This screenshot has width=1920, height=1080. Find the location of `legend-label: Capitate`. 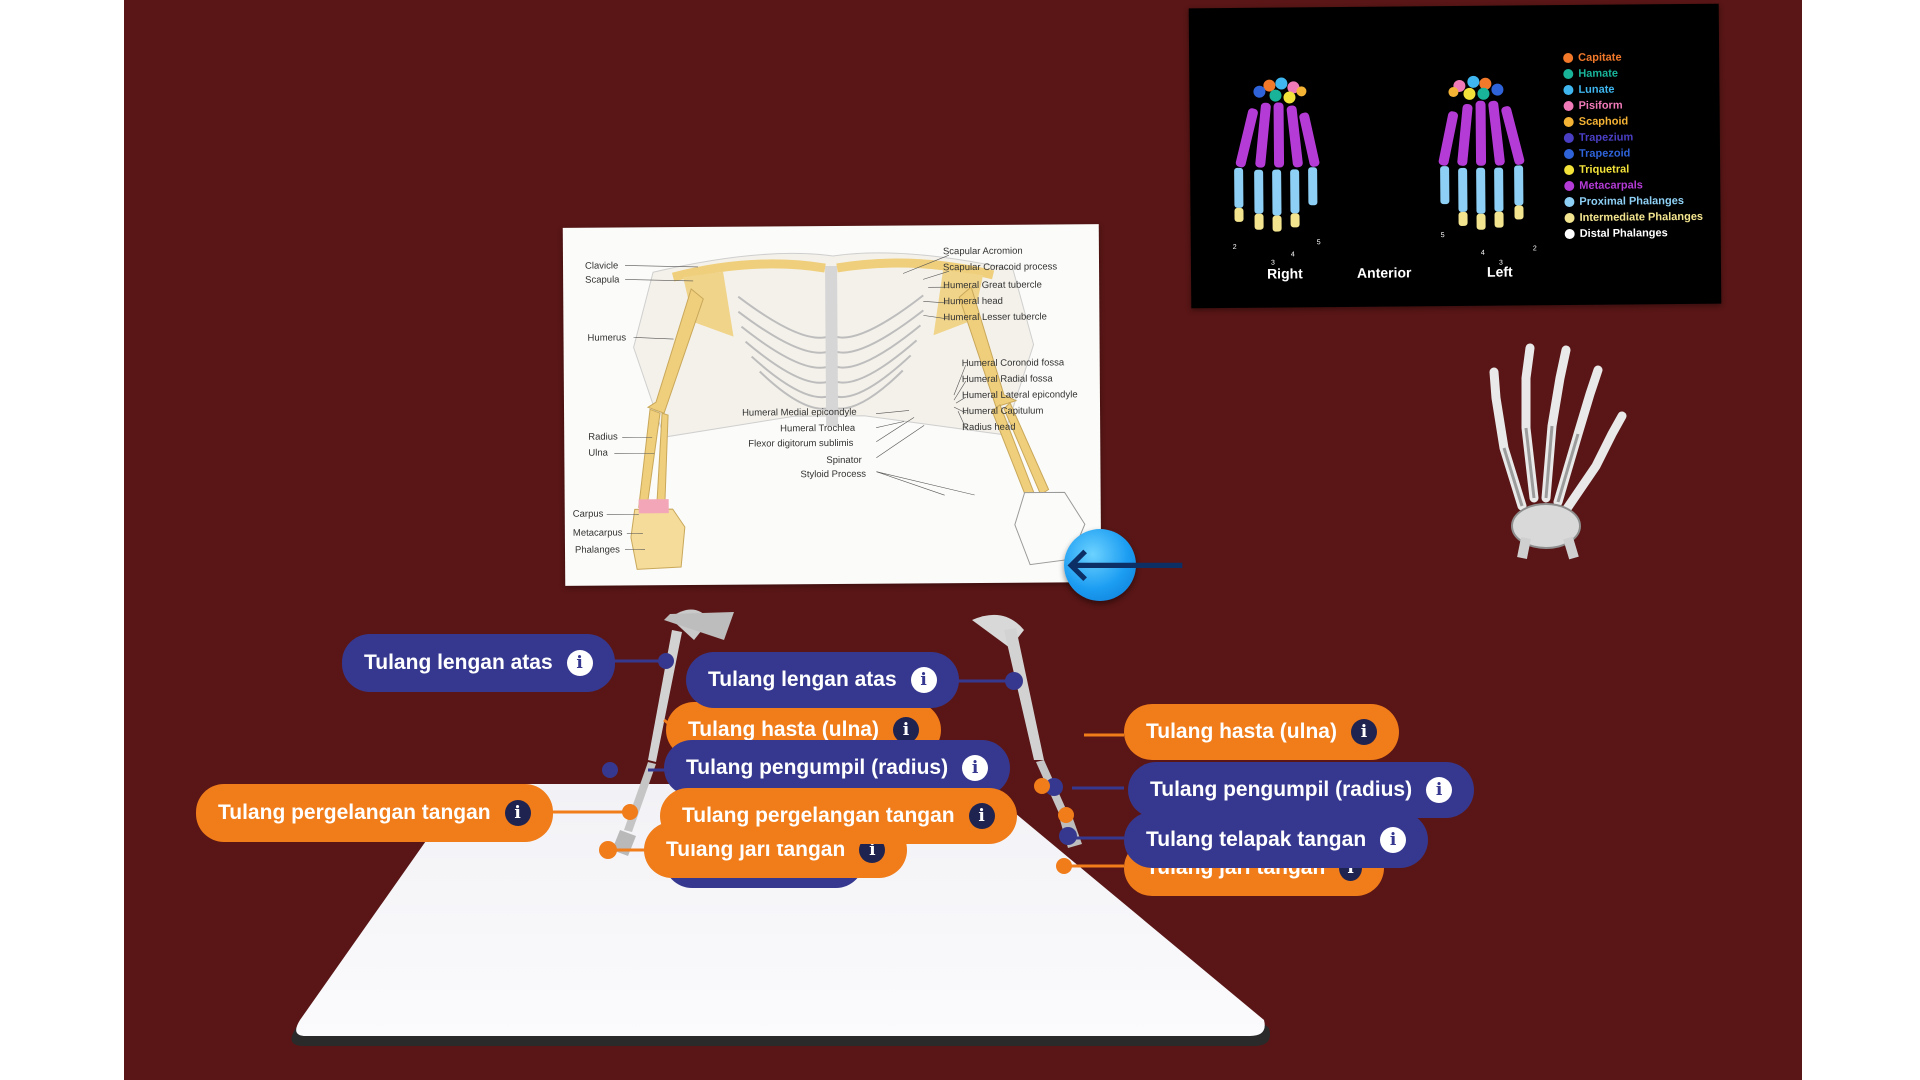

legend-label: Capitate is located at coordinates (1600, 58).